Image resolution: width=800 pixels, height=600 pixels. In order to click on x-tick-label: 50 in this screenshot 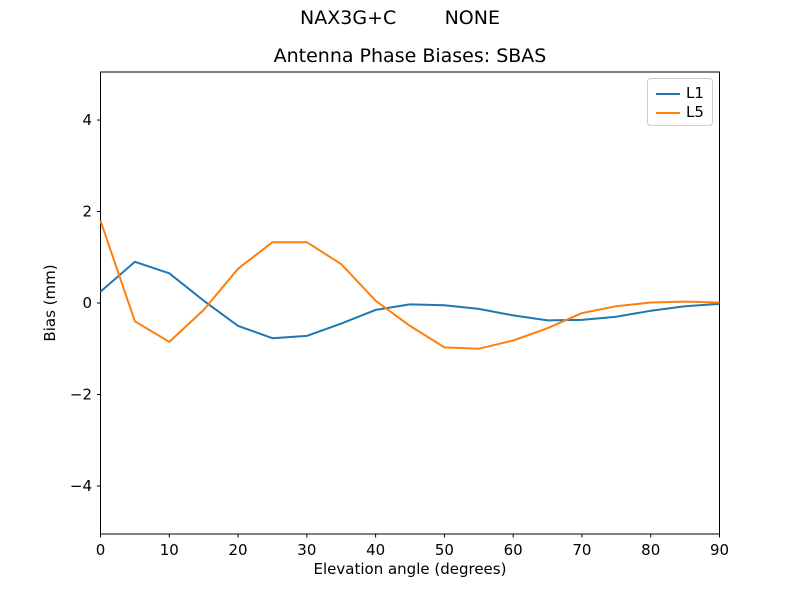, I will do `click(444, 550)`.